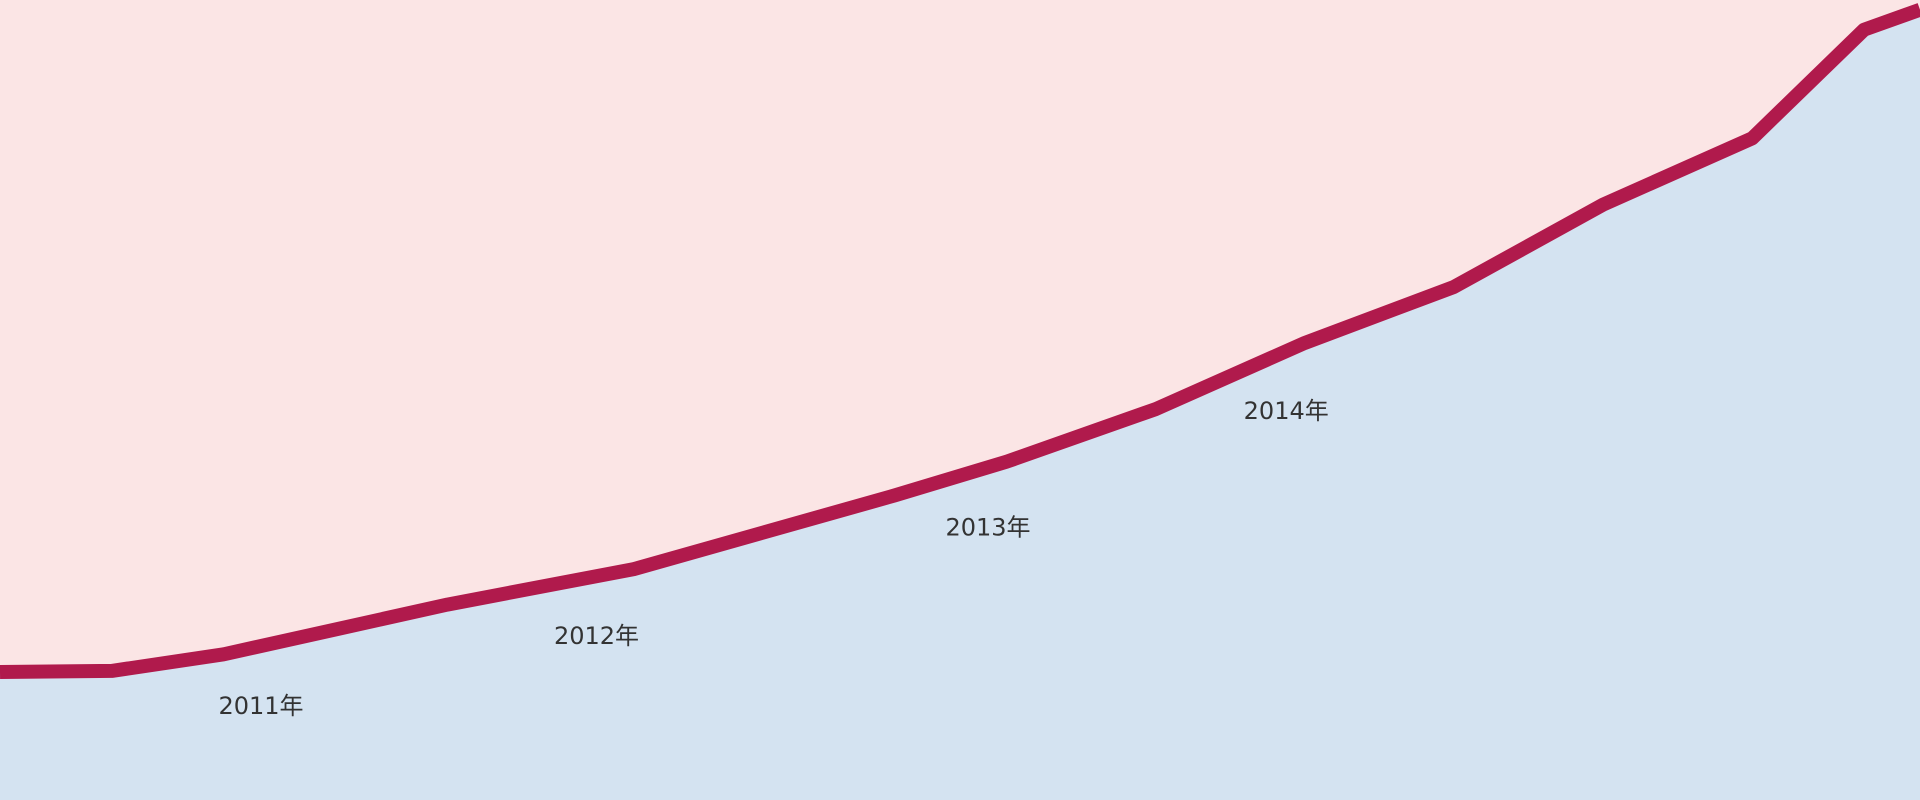 Image resolution: width=1920 pixels, height=800 pixels. Describe the element at coordinates (1286, 411) in the screenshot. I see `year-label: 2014年` at that location.